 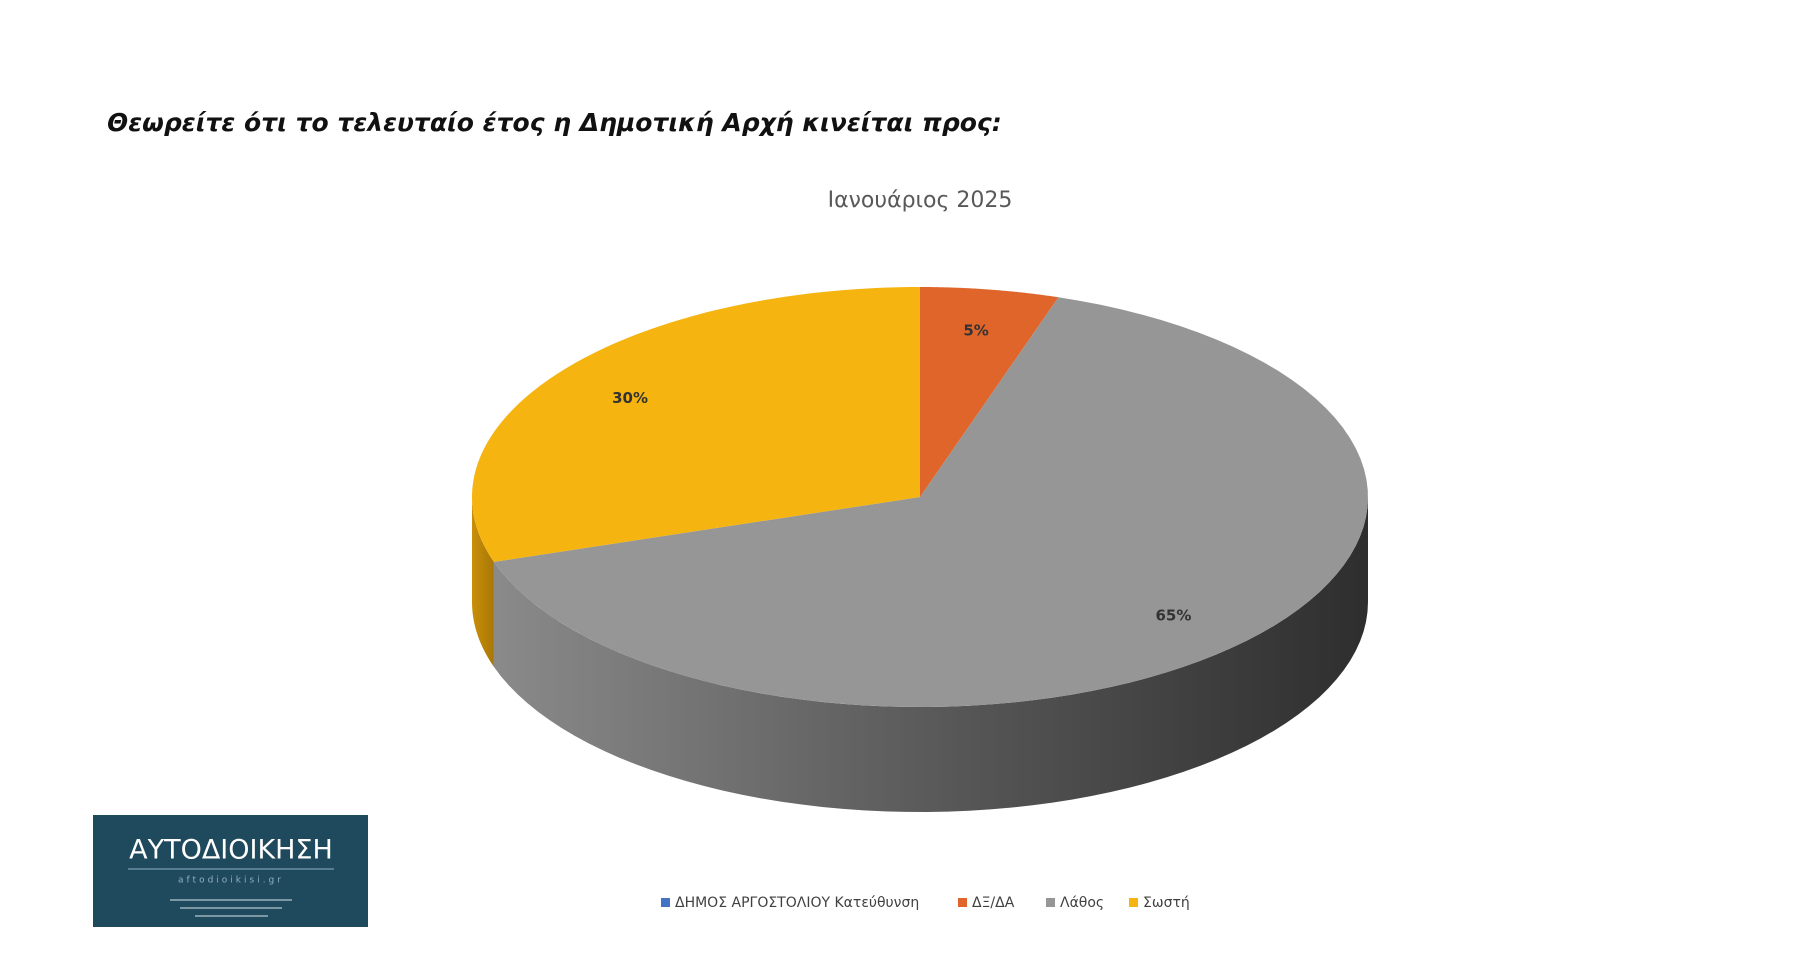 What do you see at coordinates (1082, 903) in the screenshot?
I see `legend-label: Λάθος` at bounding box center [1082, 903].